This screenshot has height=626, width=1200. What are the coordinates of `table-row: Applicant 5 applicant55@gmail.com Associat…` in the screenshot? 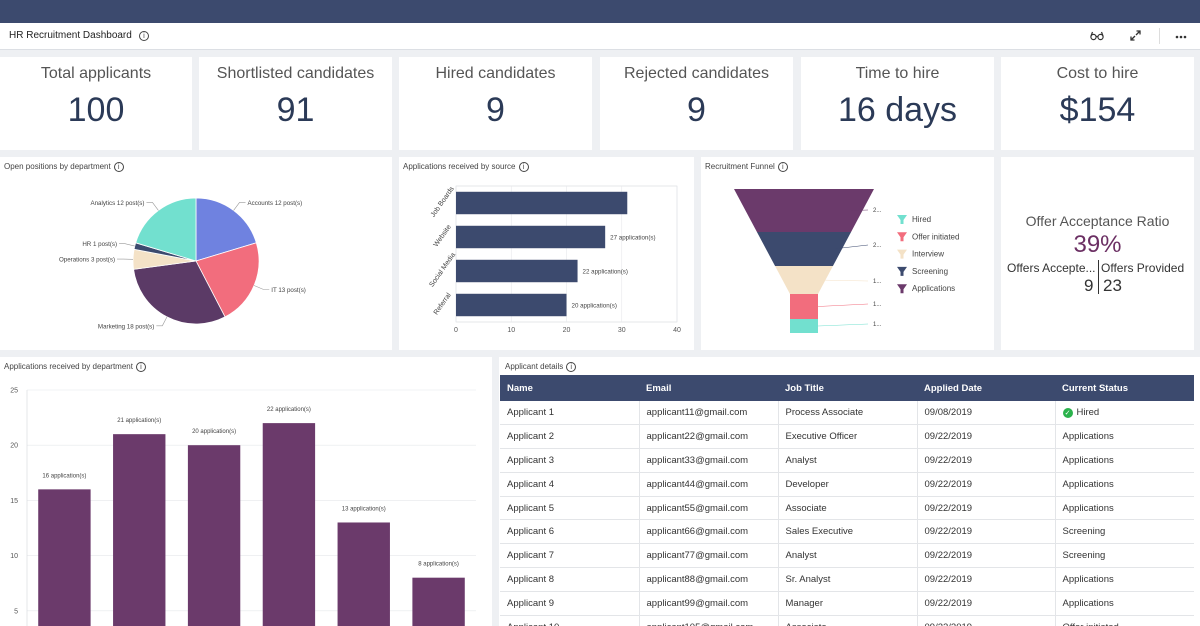 It's located at (847, 508).